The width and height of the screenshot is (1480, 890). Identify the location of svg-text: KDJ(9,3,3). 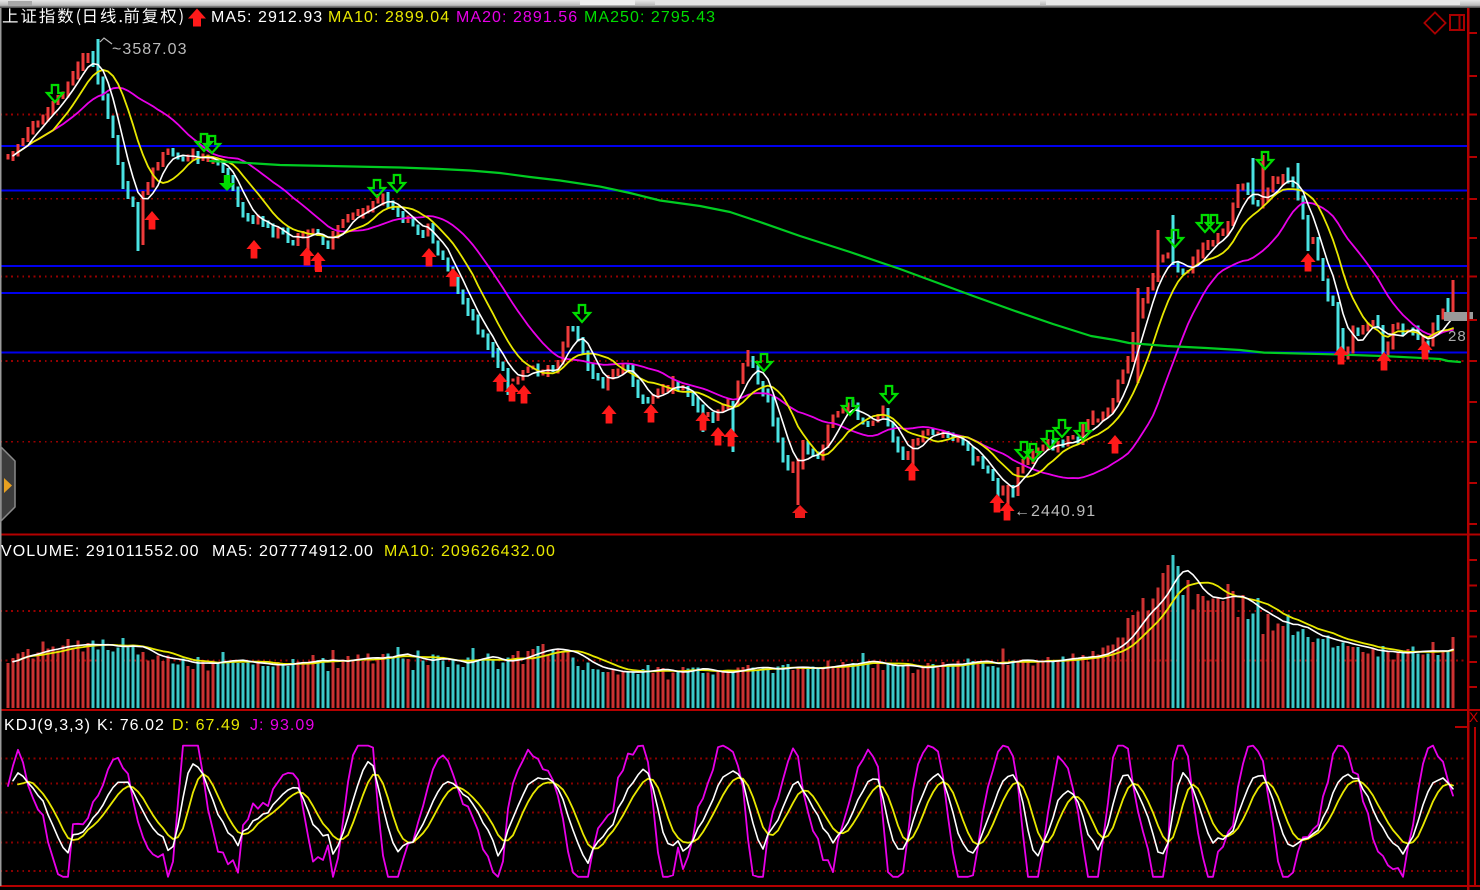
(47, 725).